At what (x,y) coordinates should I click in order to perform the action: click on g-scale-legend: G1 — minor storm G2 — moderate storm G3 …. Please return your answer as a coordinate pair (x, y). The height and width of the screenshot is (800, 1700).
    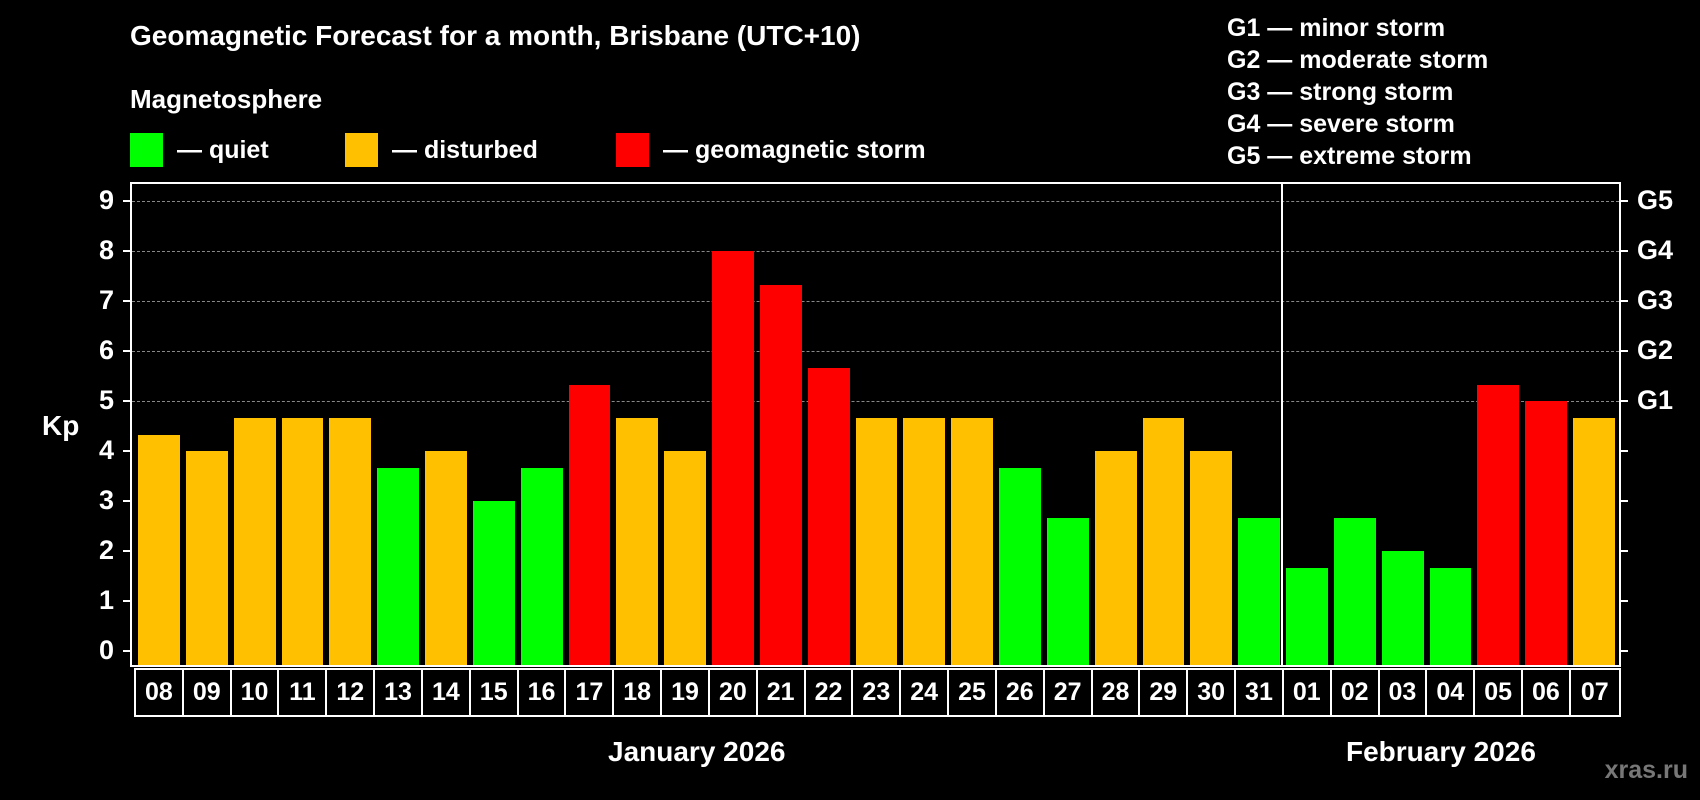
    Looking at the image, I should click on (1357, 92).